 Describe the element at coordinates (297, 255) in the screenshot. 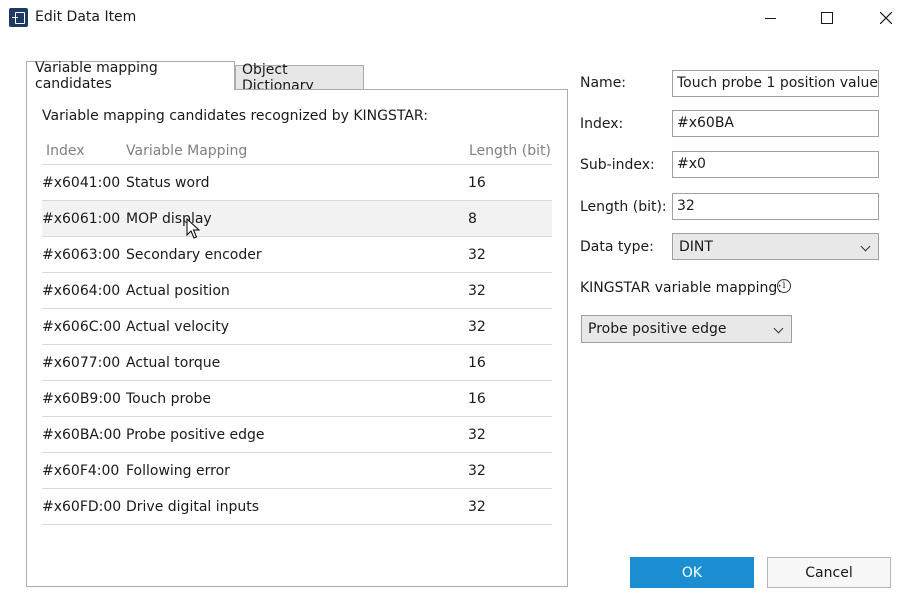

I see `table-row: #x6063:00 Secondary encoder 32` at that location.